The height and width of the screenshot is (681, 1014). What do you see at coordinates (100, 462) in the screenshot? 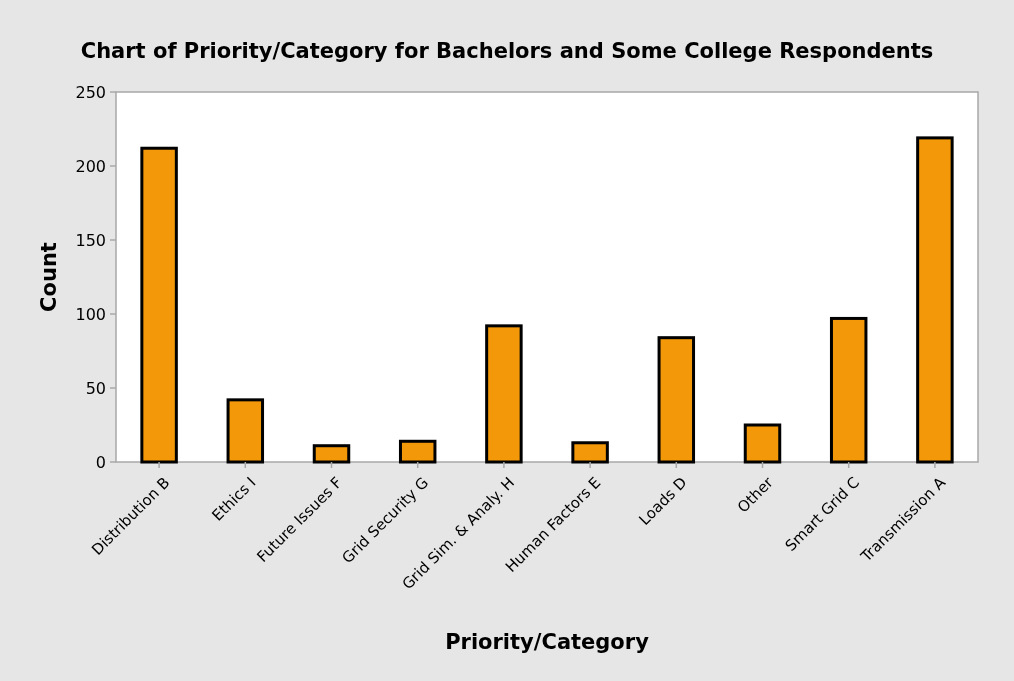
I see `y-tick-label: 0` at bounding box center [100, 462].